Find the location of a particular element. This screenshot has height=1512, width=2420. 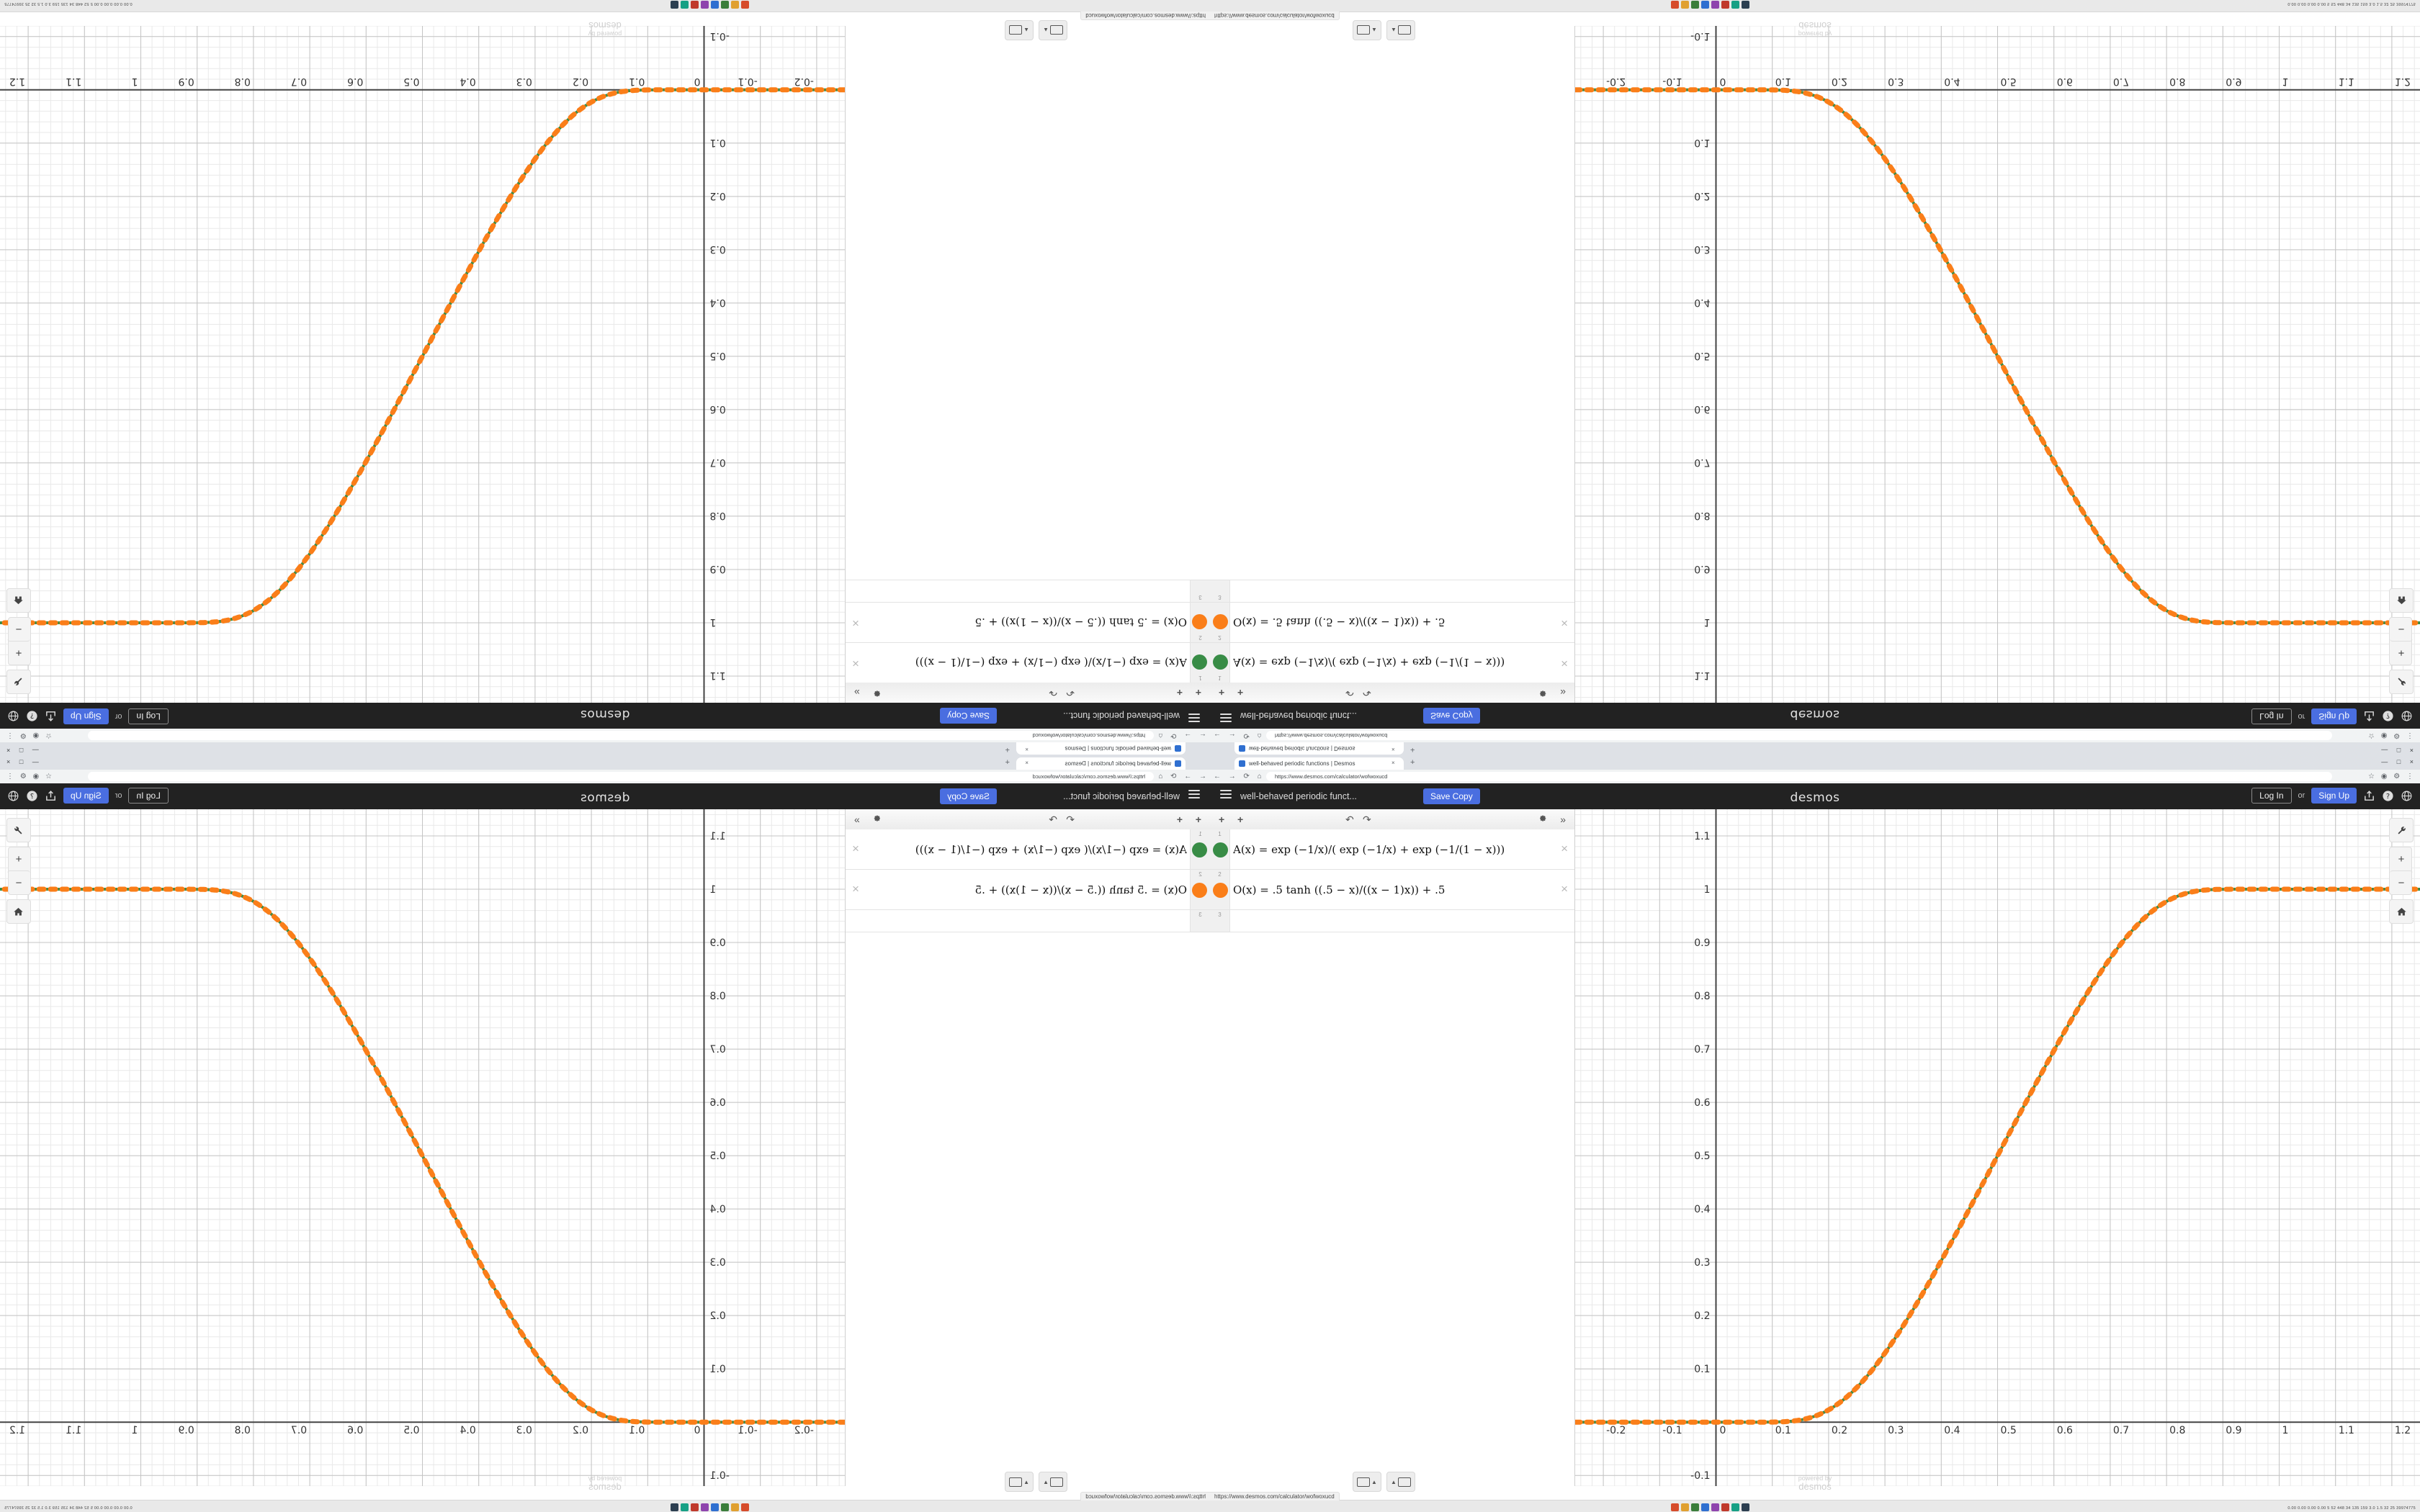

gear-icon is located at coordinates (1542, 819).